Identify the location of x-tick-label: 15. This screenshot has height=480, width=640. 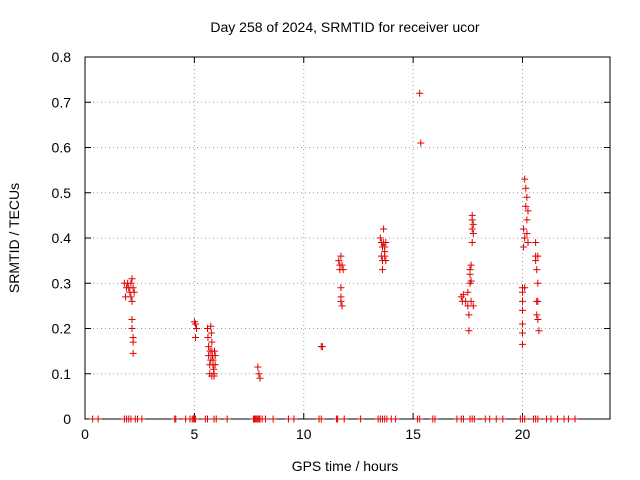
(413, 434).